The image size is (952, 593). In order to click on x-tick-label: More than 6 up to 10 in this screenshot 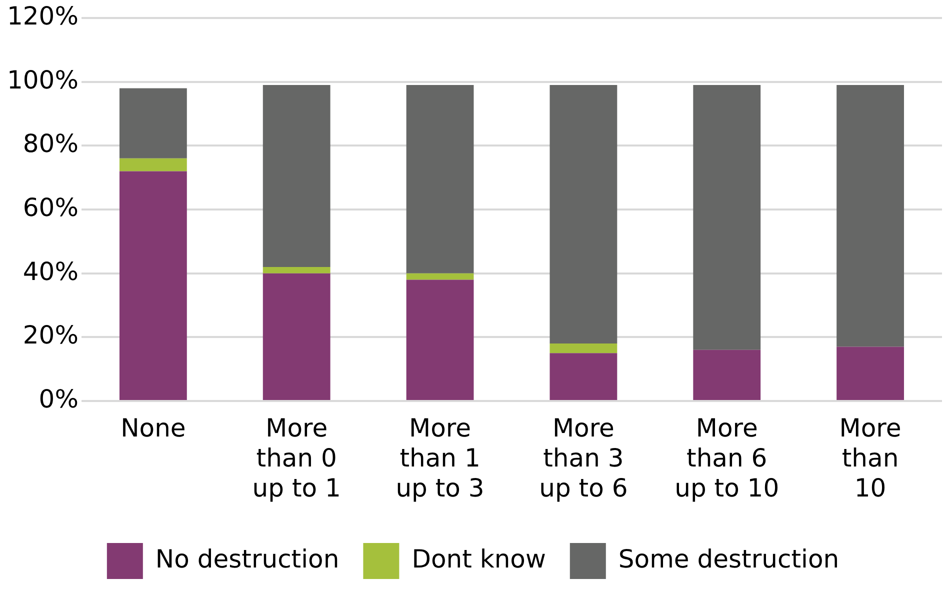, I will do `click(727, 458)`.